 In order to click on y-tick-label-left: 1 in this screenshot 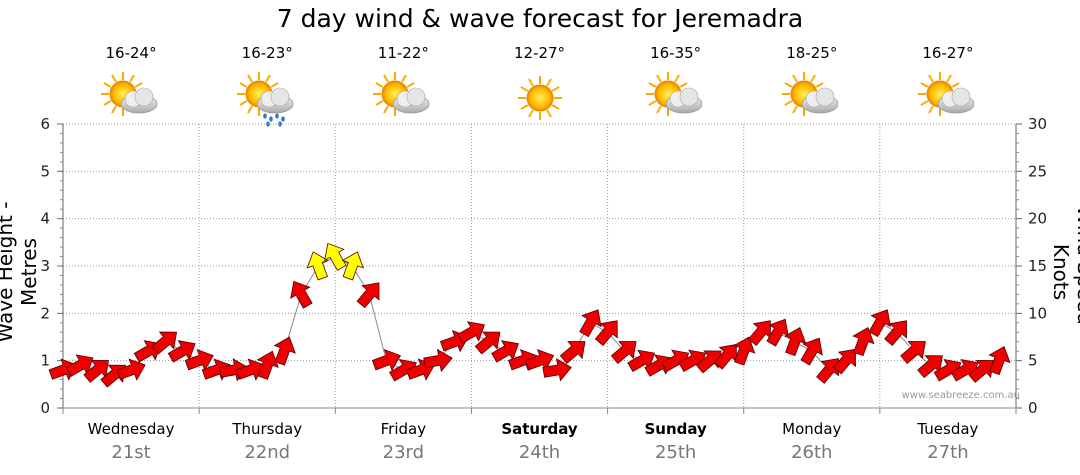, I will do `click(45, 361)`.